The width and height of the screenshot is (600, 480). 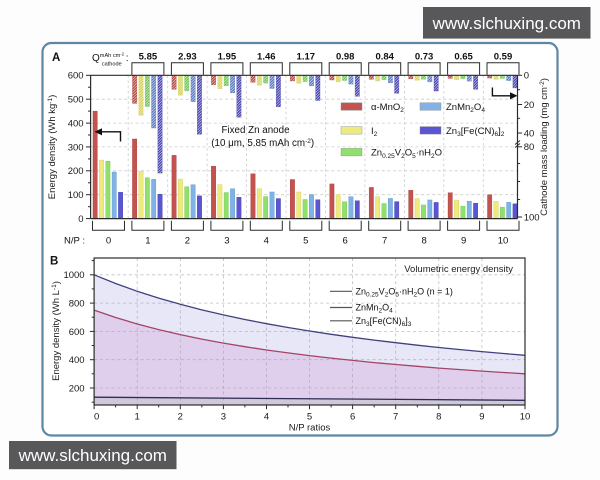 What do you see at coordinates (529, 147) in the screenshot?
I see `svg-text: 80` at bounding box center [529, 147].